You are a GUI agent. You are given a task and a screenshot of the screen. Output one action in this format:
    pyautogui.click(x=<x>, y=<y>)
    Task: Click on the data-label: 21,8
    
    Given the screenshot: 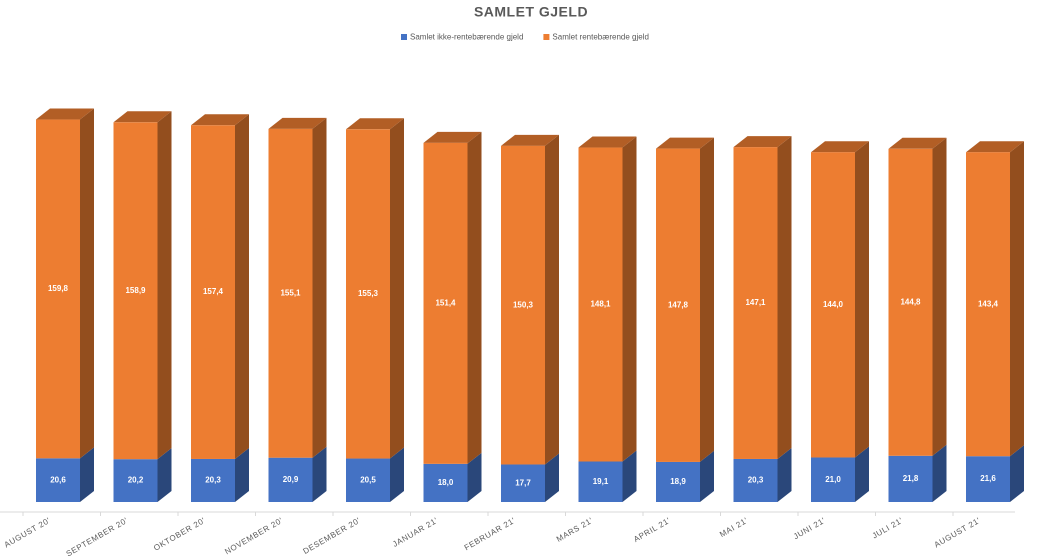 What is the action you would take?
    pyautogui.click(x=911, y=478)
    